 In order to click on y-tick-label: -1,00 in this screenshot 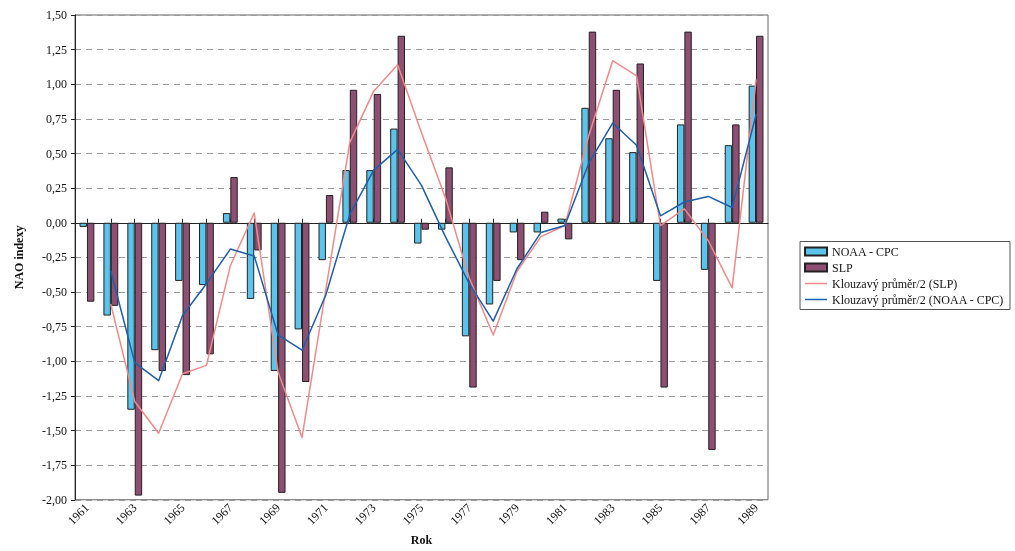, I will do `click(54, 361)`.